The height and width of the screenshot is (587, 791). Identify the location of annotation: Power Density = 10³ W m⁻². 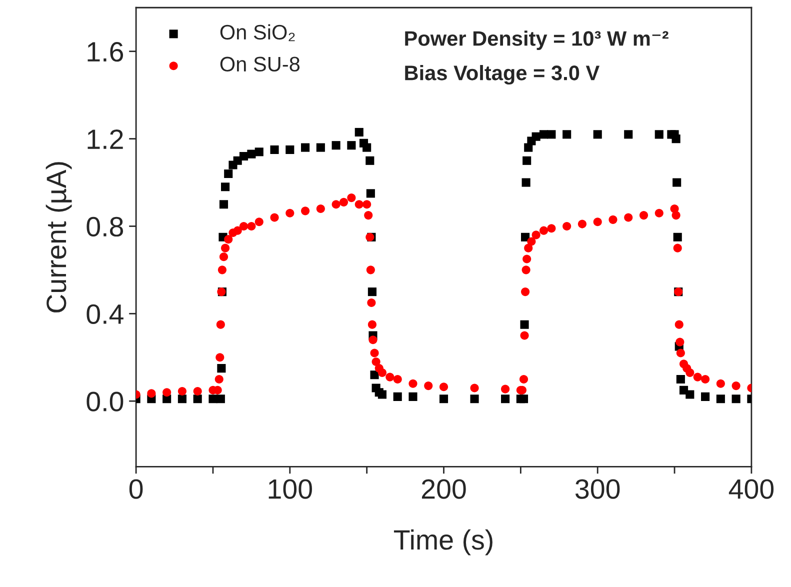
(536, 40).